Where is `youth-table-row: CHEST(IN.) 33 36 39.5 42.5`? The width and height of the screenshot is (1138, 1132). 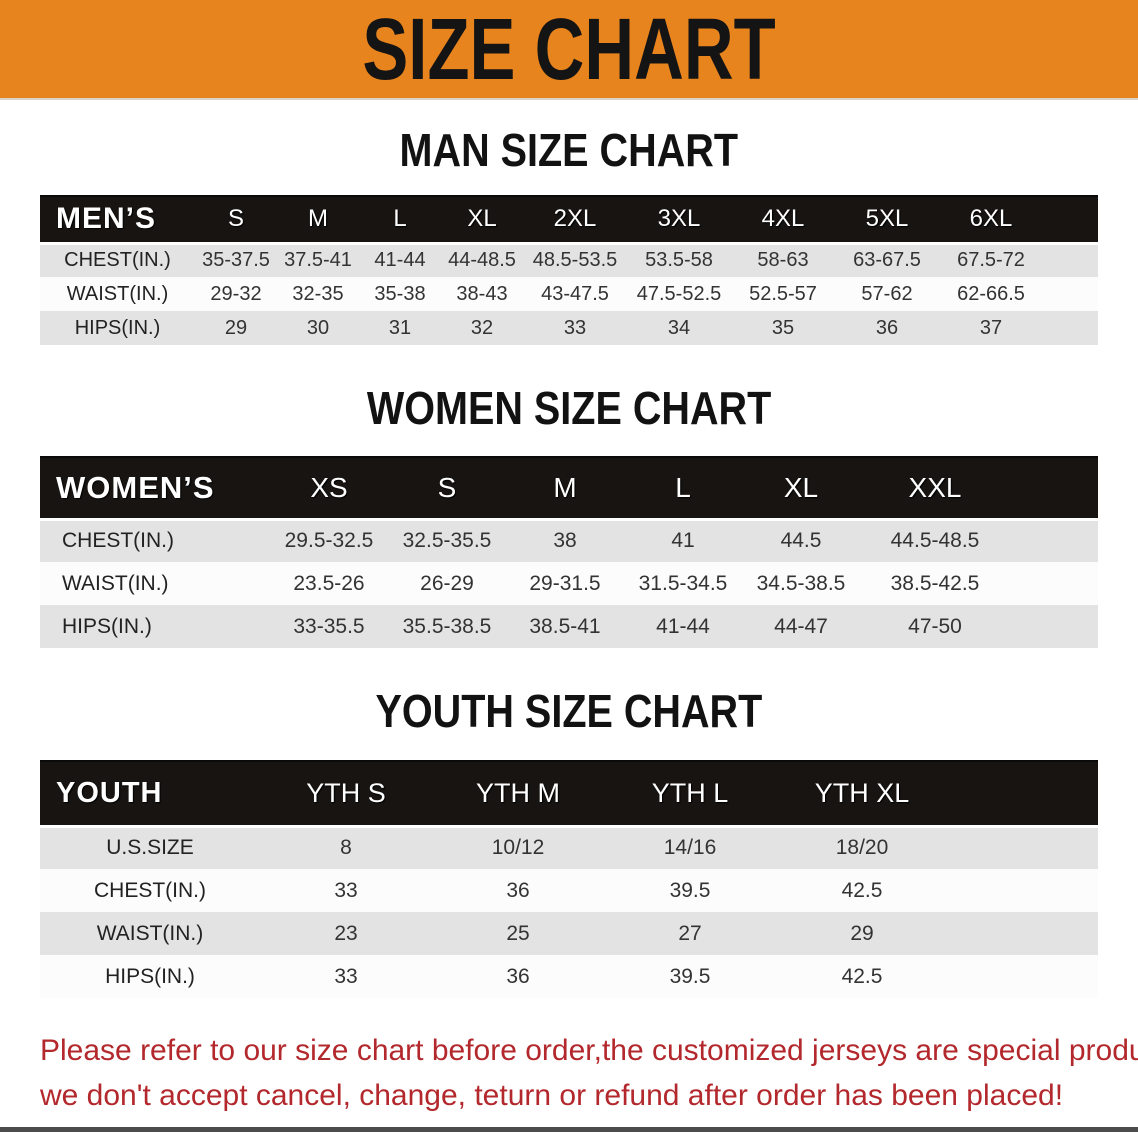
youth-table-row: CHEST(IN.) 33 36 39.5 42.5 is located at coordinates (569, 890).